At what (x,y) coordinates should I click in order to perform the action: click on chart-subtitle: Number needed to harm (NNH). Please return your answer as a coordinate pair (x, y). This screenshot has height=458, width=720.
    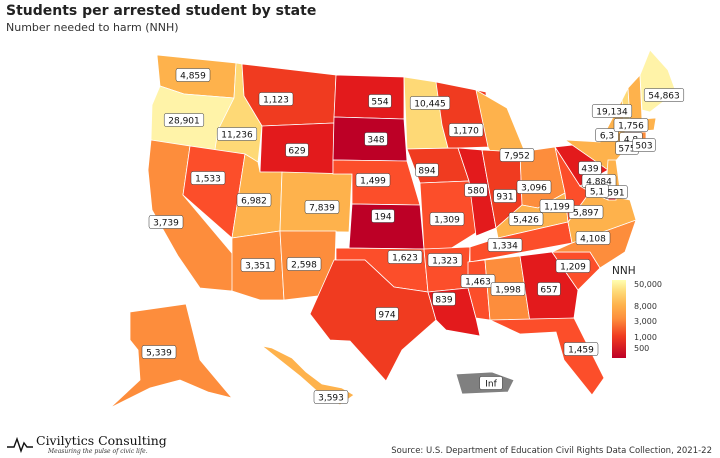
    Looking at the image, I should click on (92, 27).